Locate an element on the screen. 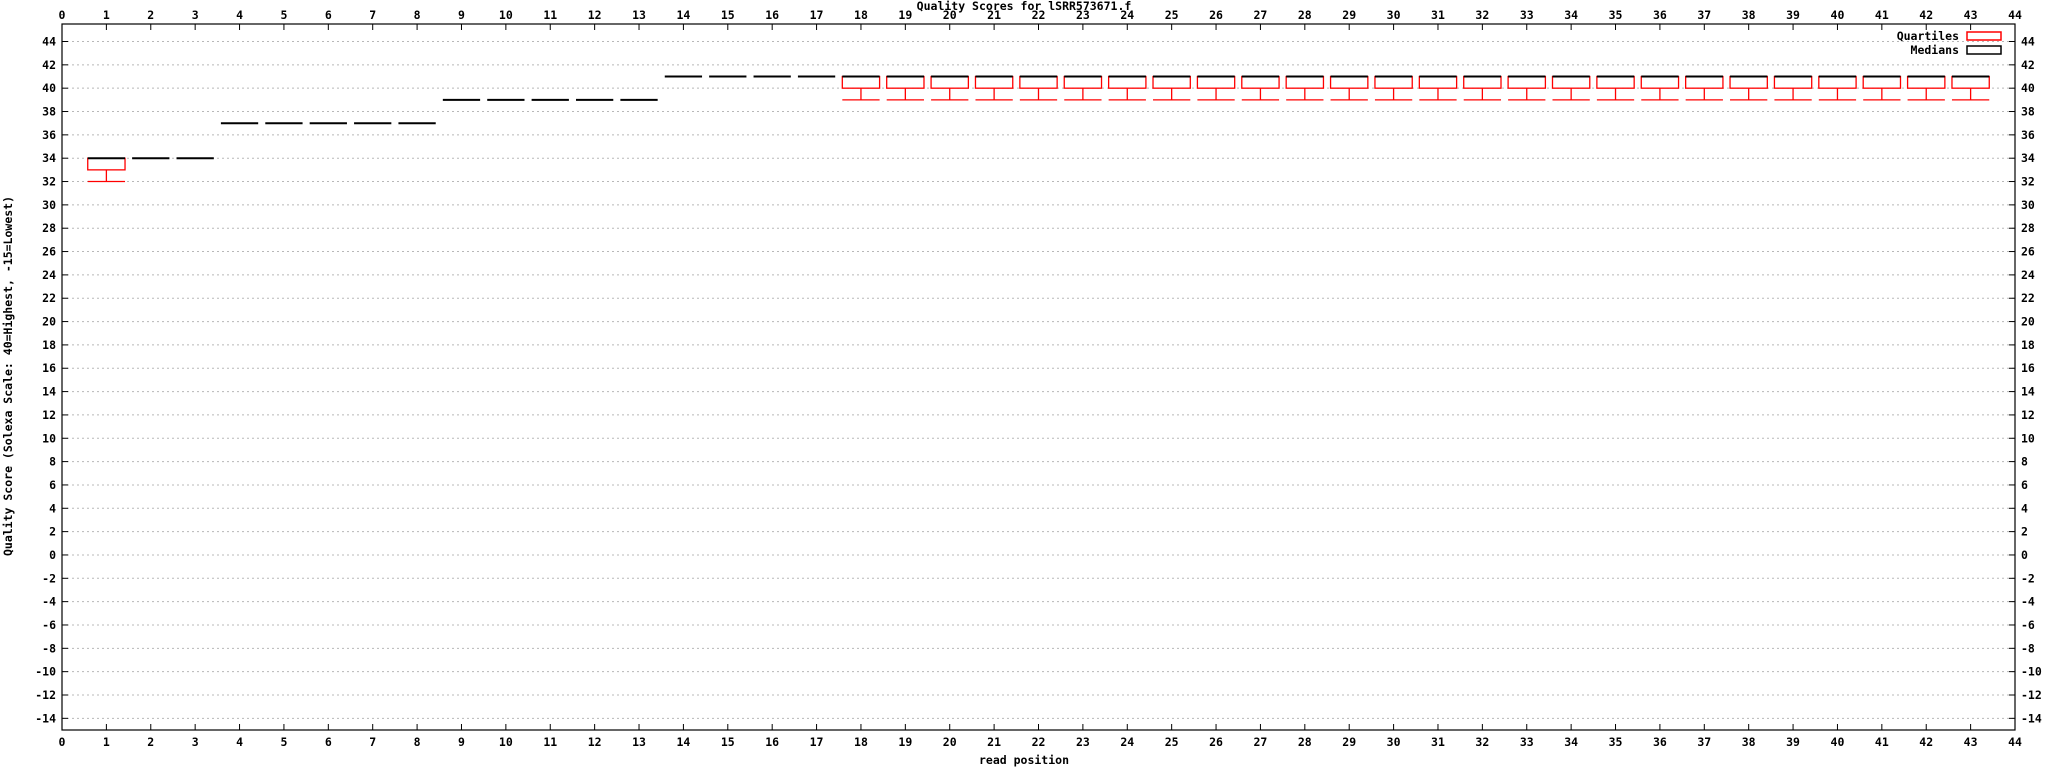 The width and height of the screenshot is (2048, 768). x-tick-label: 34 is located at coordinates (1571, 15).